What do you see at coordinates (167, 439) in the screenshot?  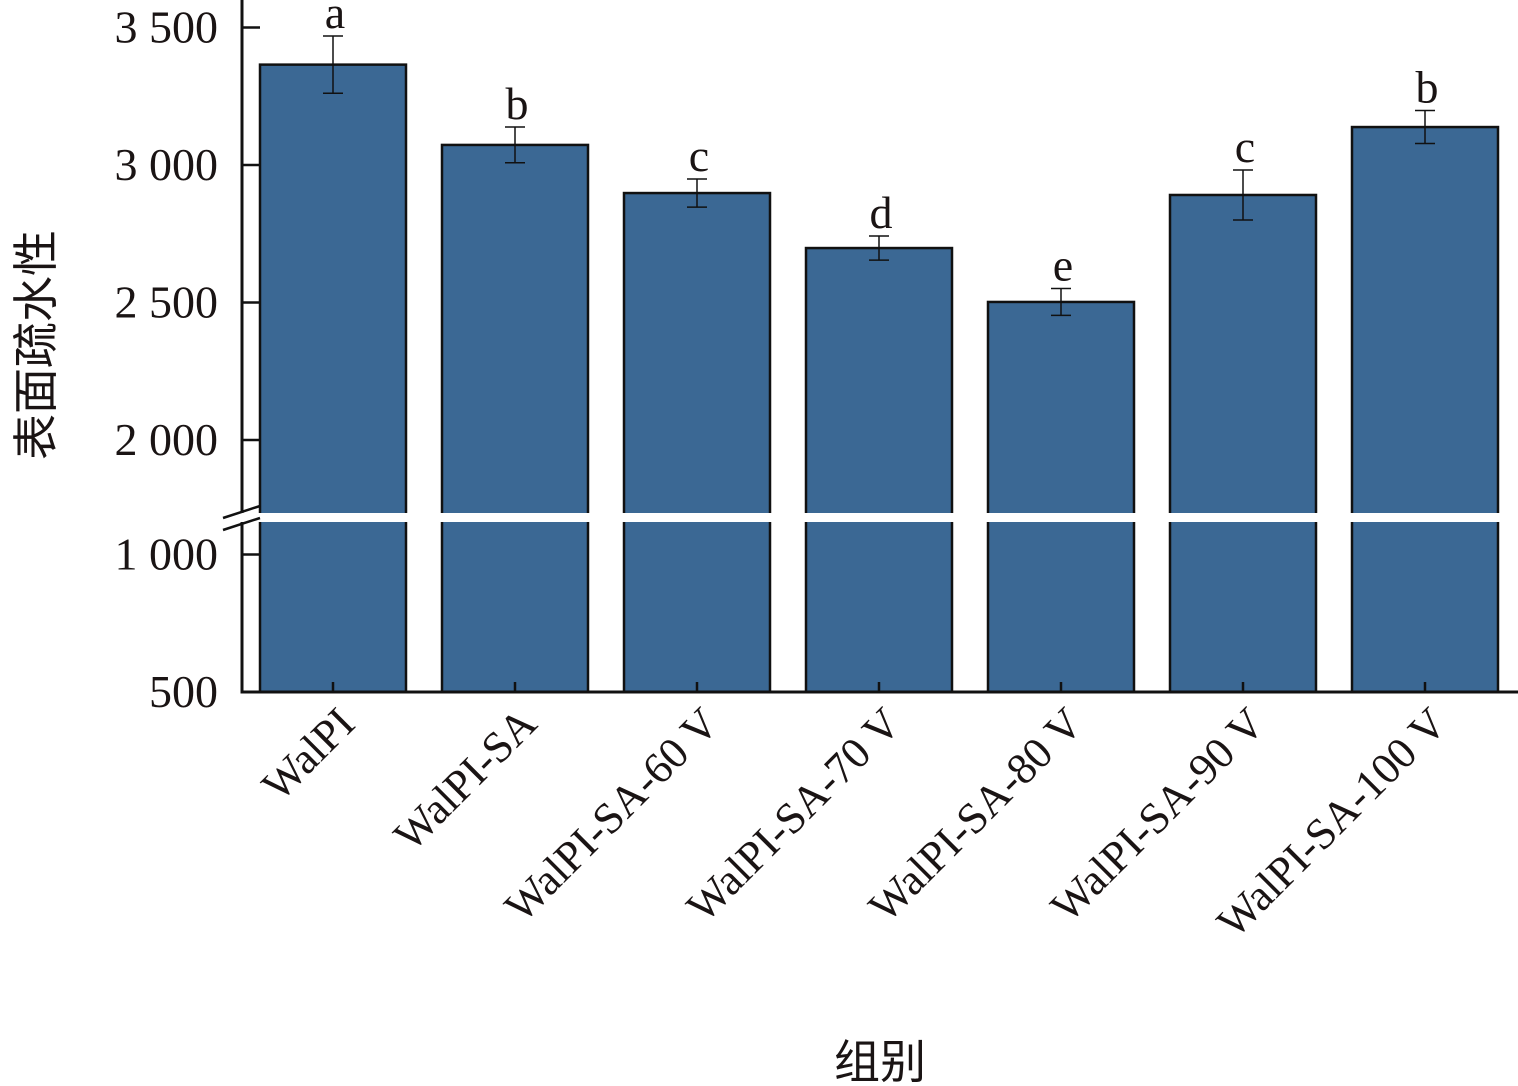 I see `y-tick-label: 2 000` at bounding box center [167, 439].